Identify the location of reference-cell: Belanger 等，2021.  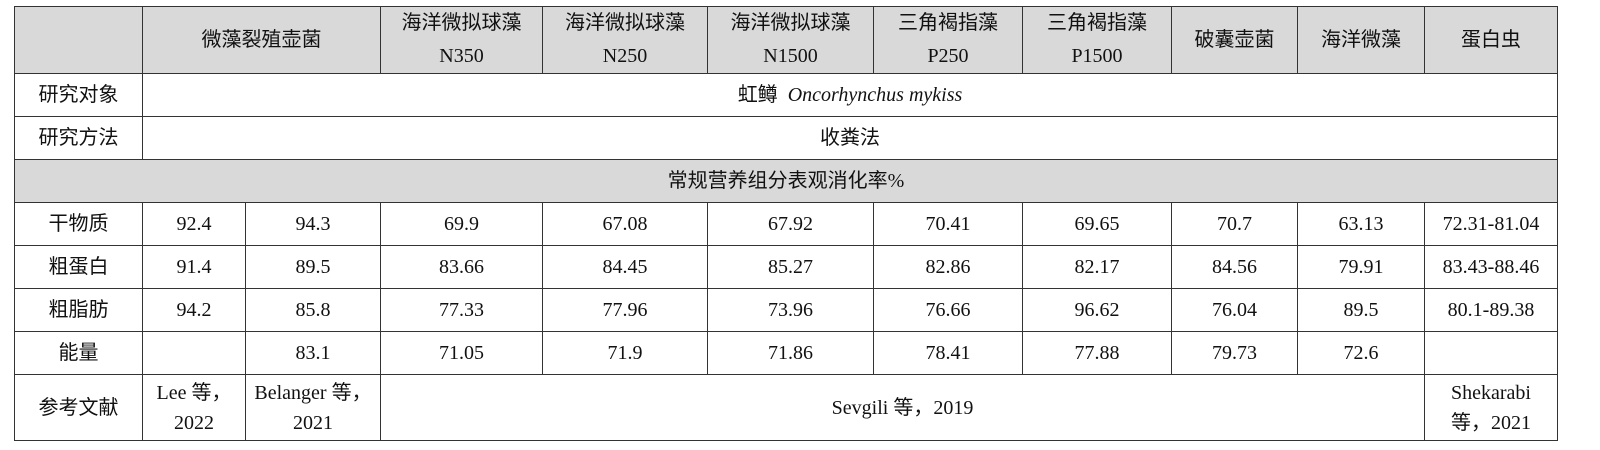
(313, 407).